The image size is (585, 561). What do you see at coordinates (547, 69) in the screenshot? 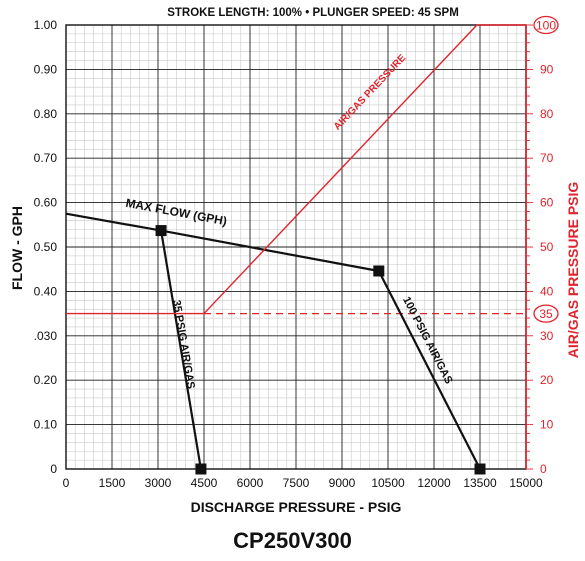
I see `y2-tick-label: 90` at bounding box center [547, 69].